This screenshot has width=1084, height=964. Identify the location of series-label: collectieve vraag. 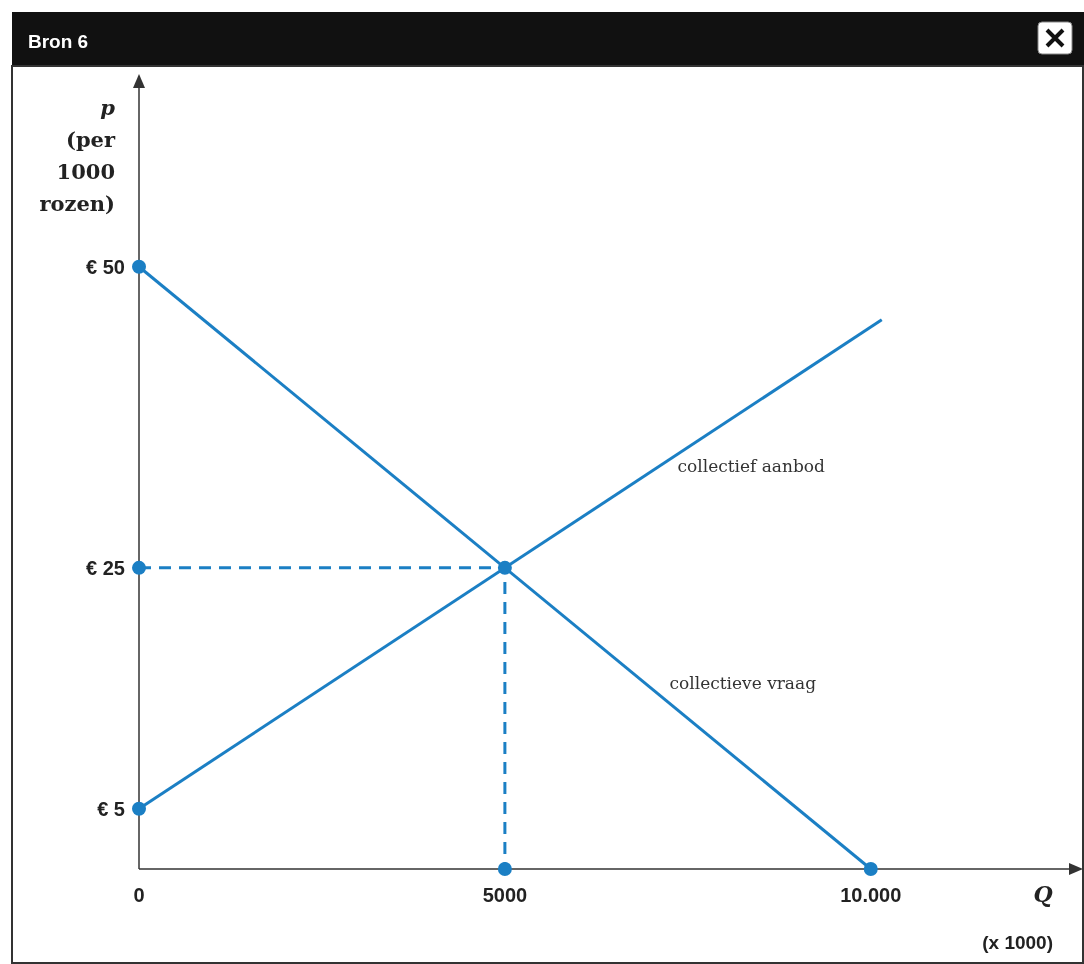
(743, 683).